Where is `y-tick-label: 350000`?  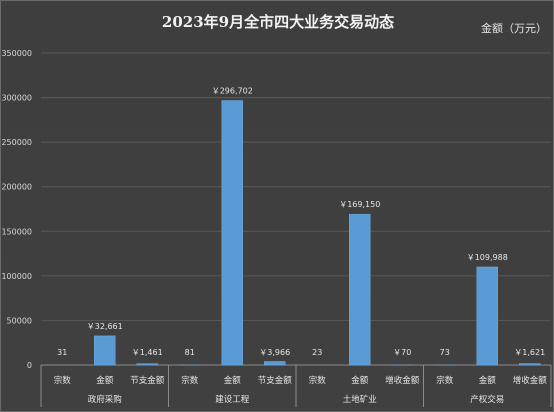 y-tick-label: 350000 is located at coordinates (16, 53).